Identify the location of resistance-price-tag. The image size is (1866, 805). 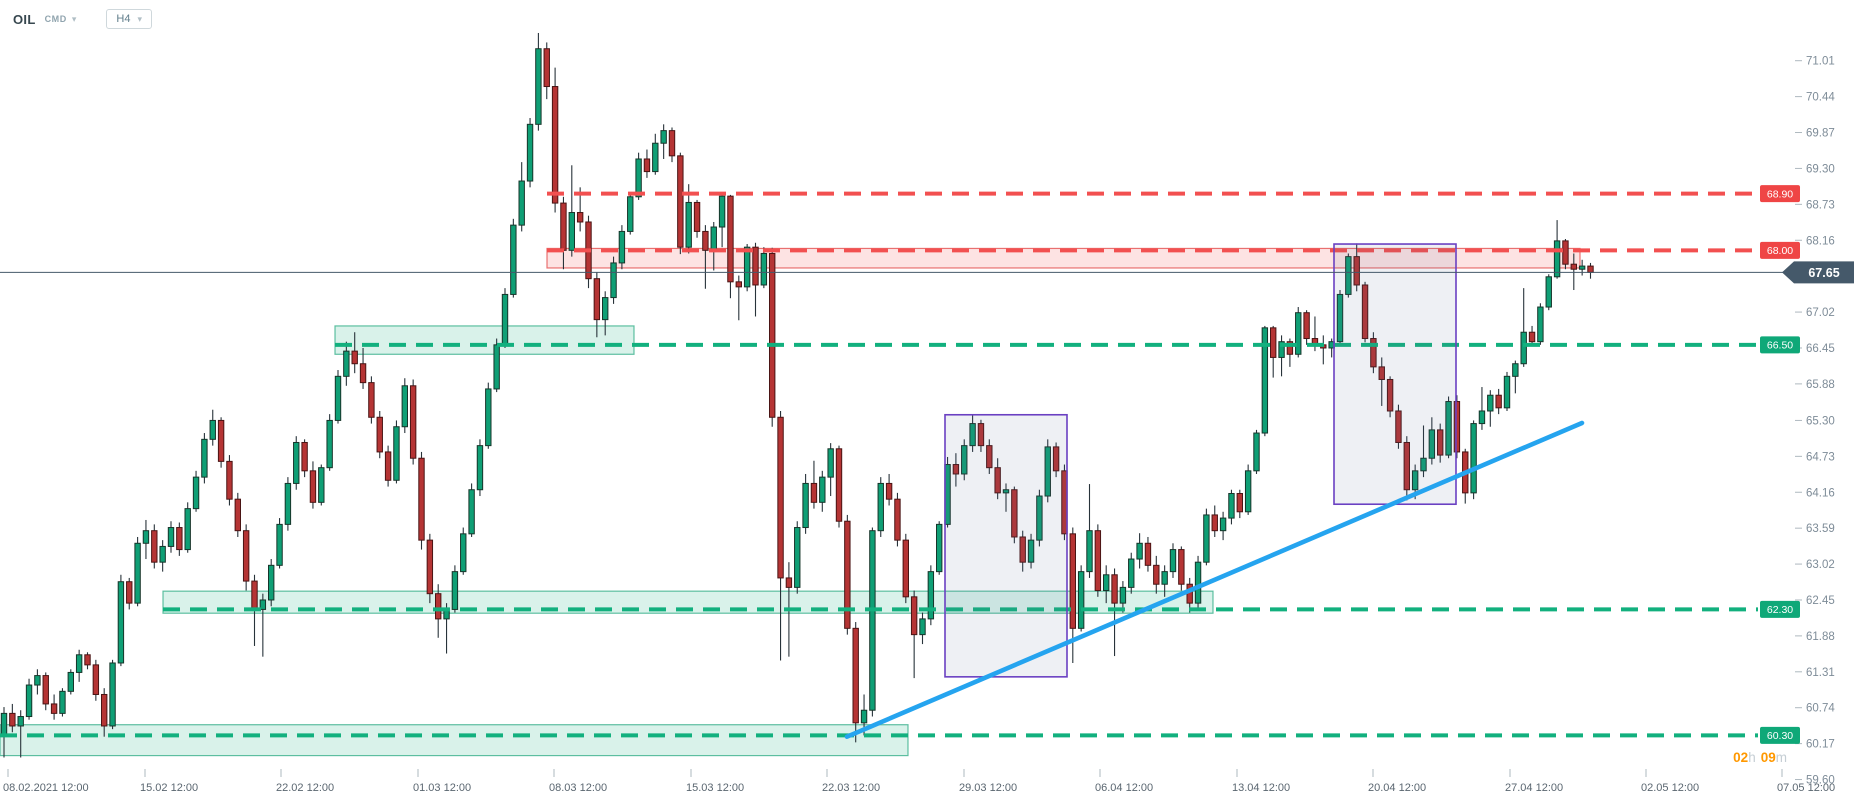
(1780, 250).